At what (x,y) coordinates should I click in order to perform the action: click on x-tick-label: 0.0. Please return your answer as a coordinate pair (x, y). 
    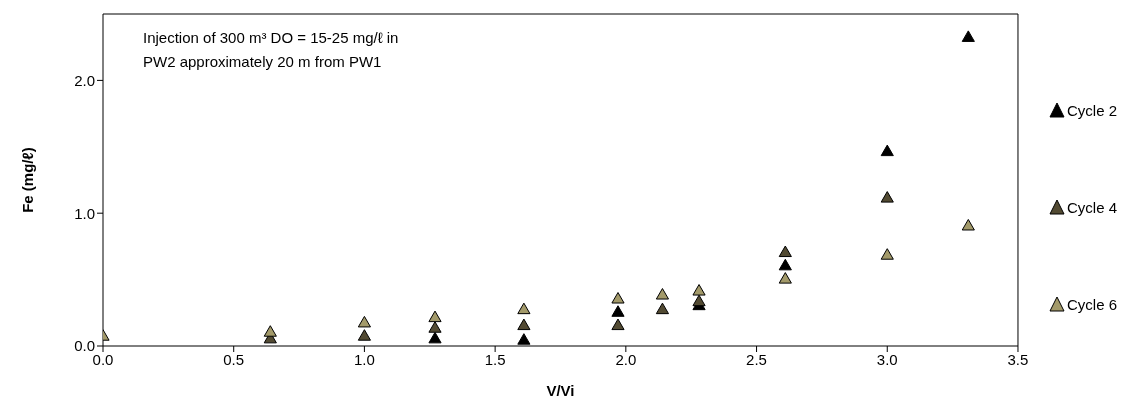
    Looking at the image, I should click on (103, 359).